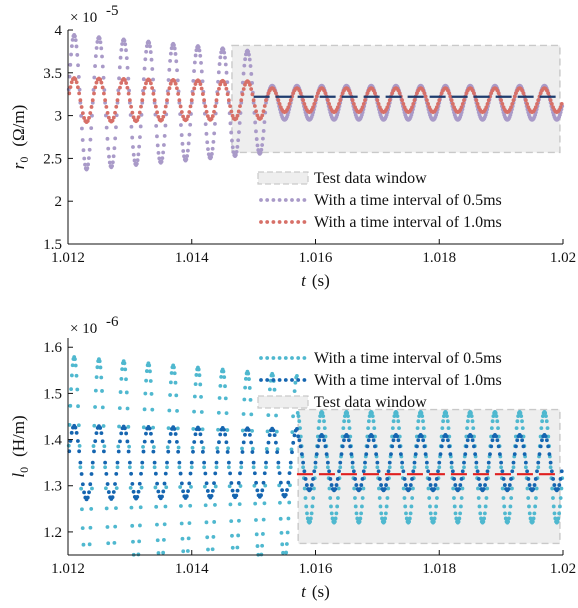 Image resolution: width=578 pixels, height=608 pixels. What do you see at coordinates (315, 591) in the screenshot?
I see `x-axis-label: t (s)` at bounding box center [315, 591].